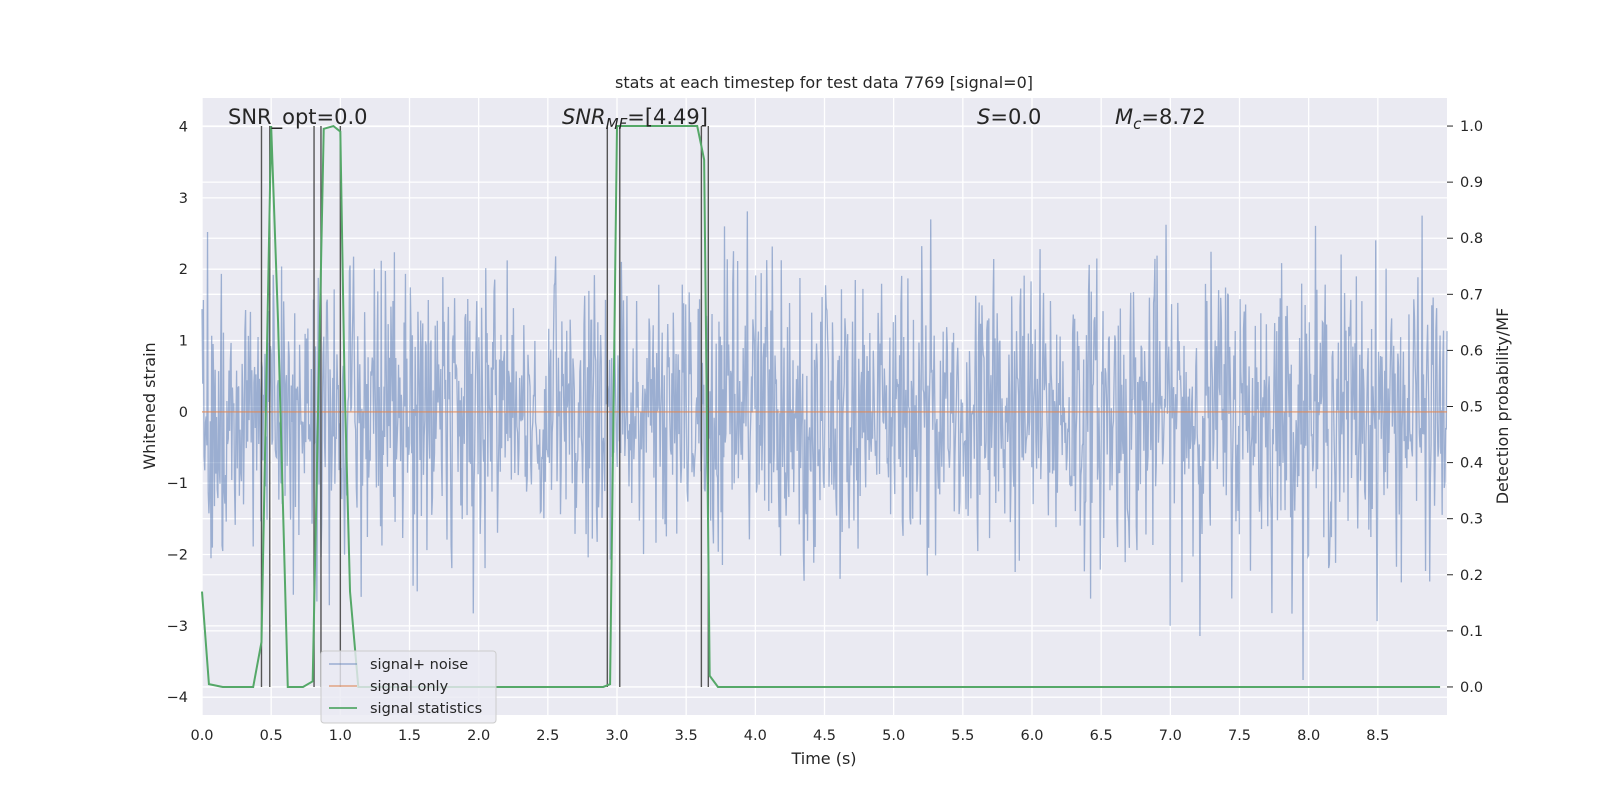 Image resolution: width=1600 pixels, height=800 pixels. I want to click on annotation-mc-value: =8.72, so click(1173, 117).